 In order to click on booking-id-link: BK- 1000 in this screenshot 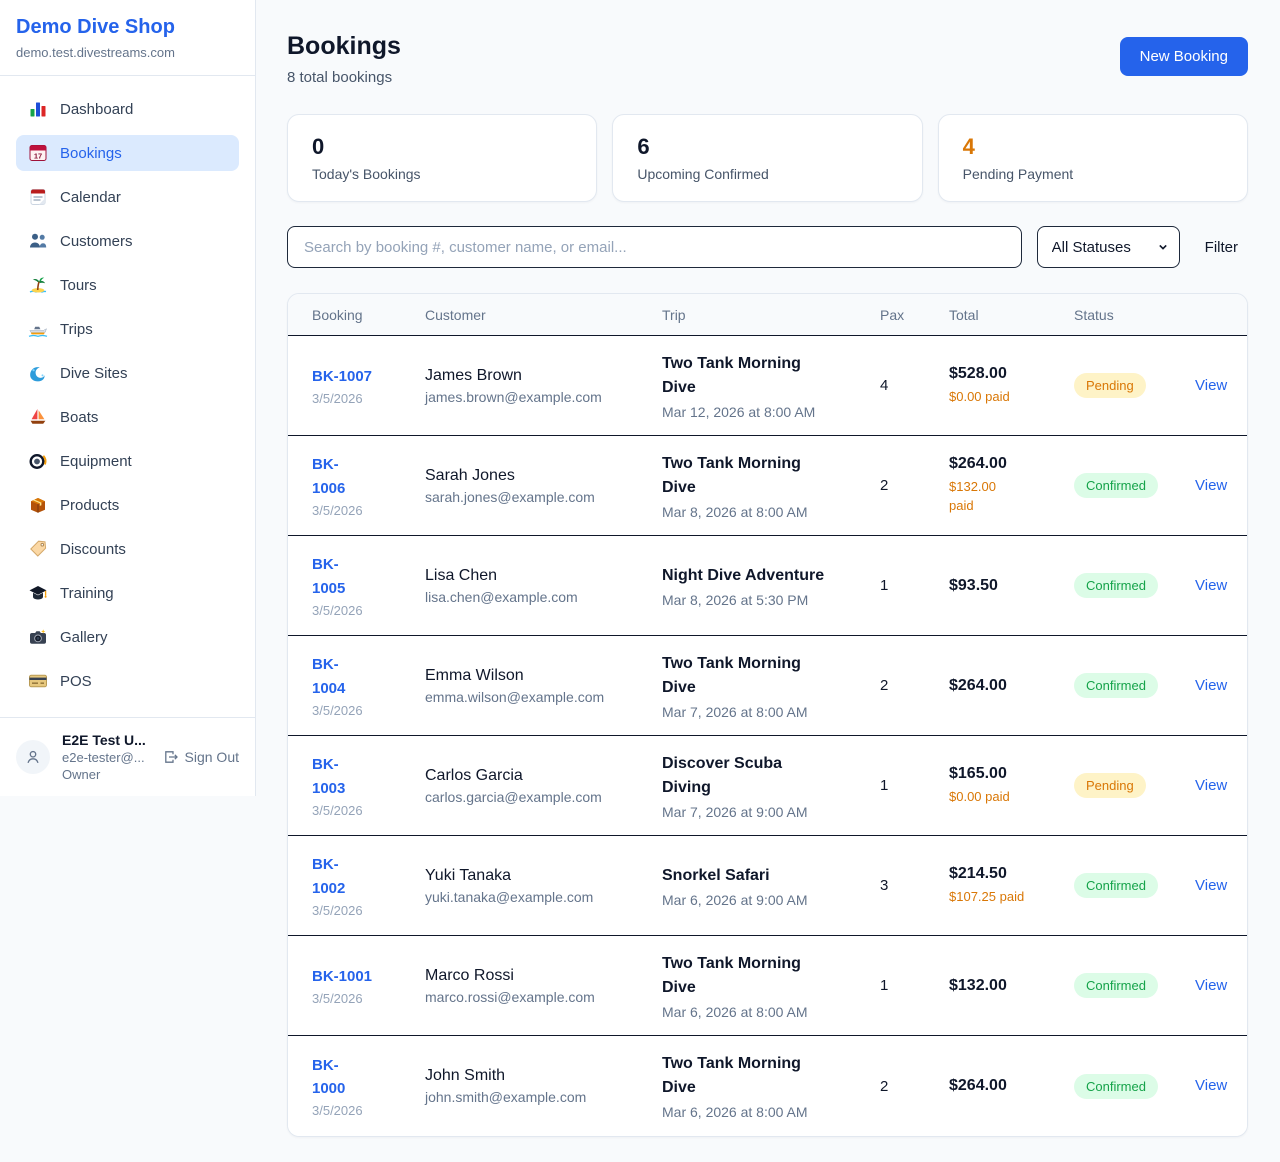, I will do `click(329, 1076)`.